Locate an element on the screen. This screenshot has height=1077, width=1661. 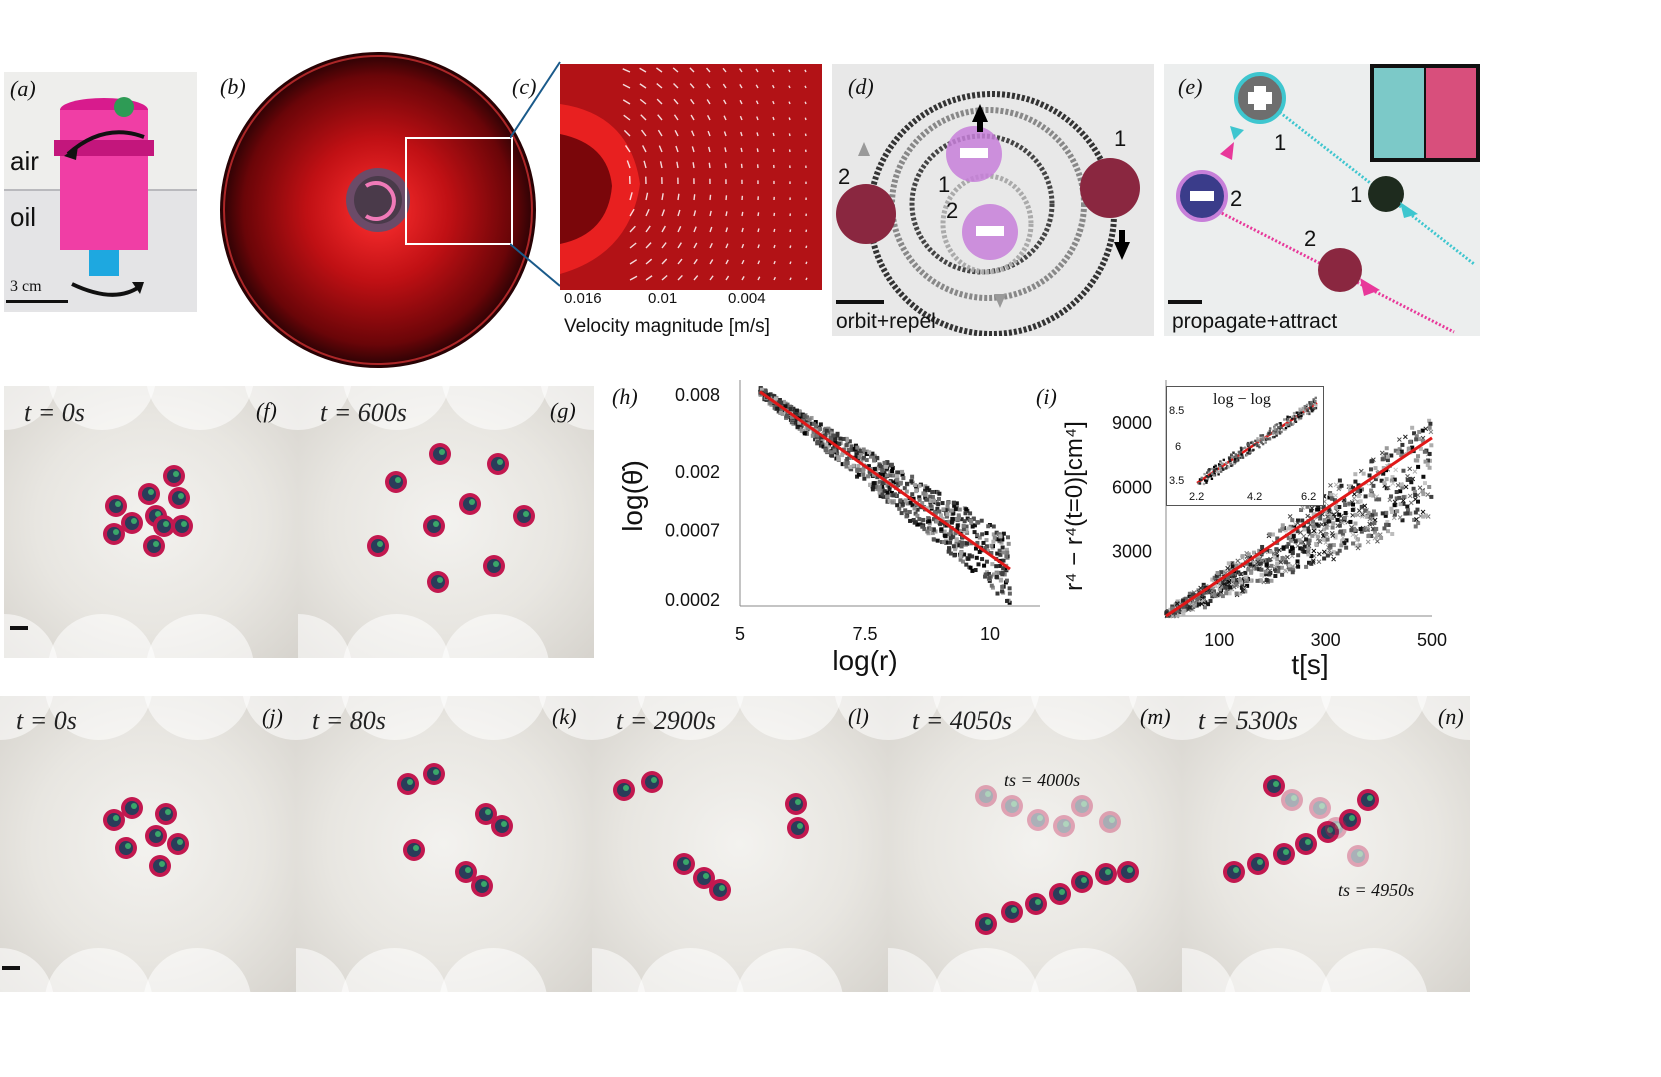
panel-e-propagate-attract: 1 2 1 2 propagate+attract is located at coordinates (1322, 200).